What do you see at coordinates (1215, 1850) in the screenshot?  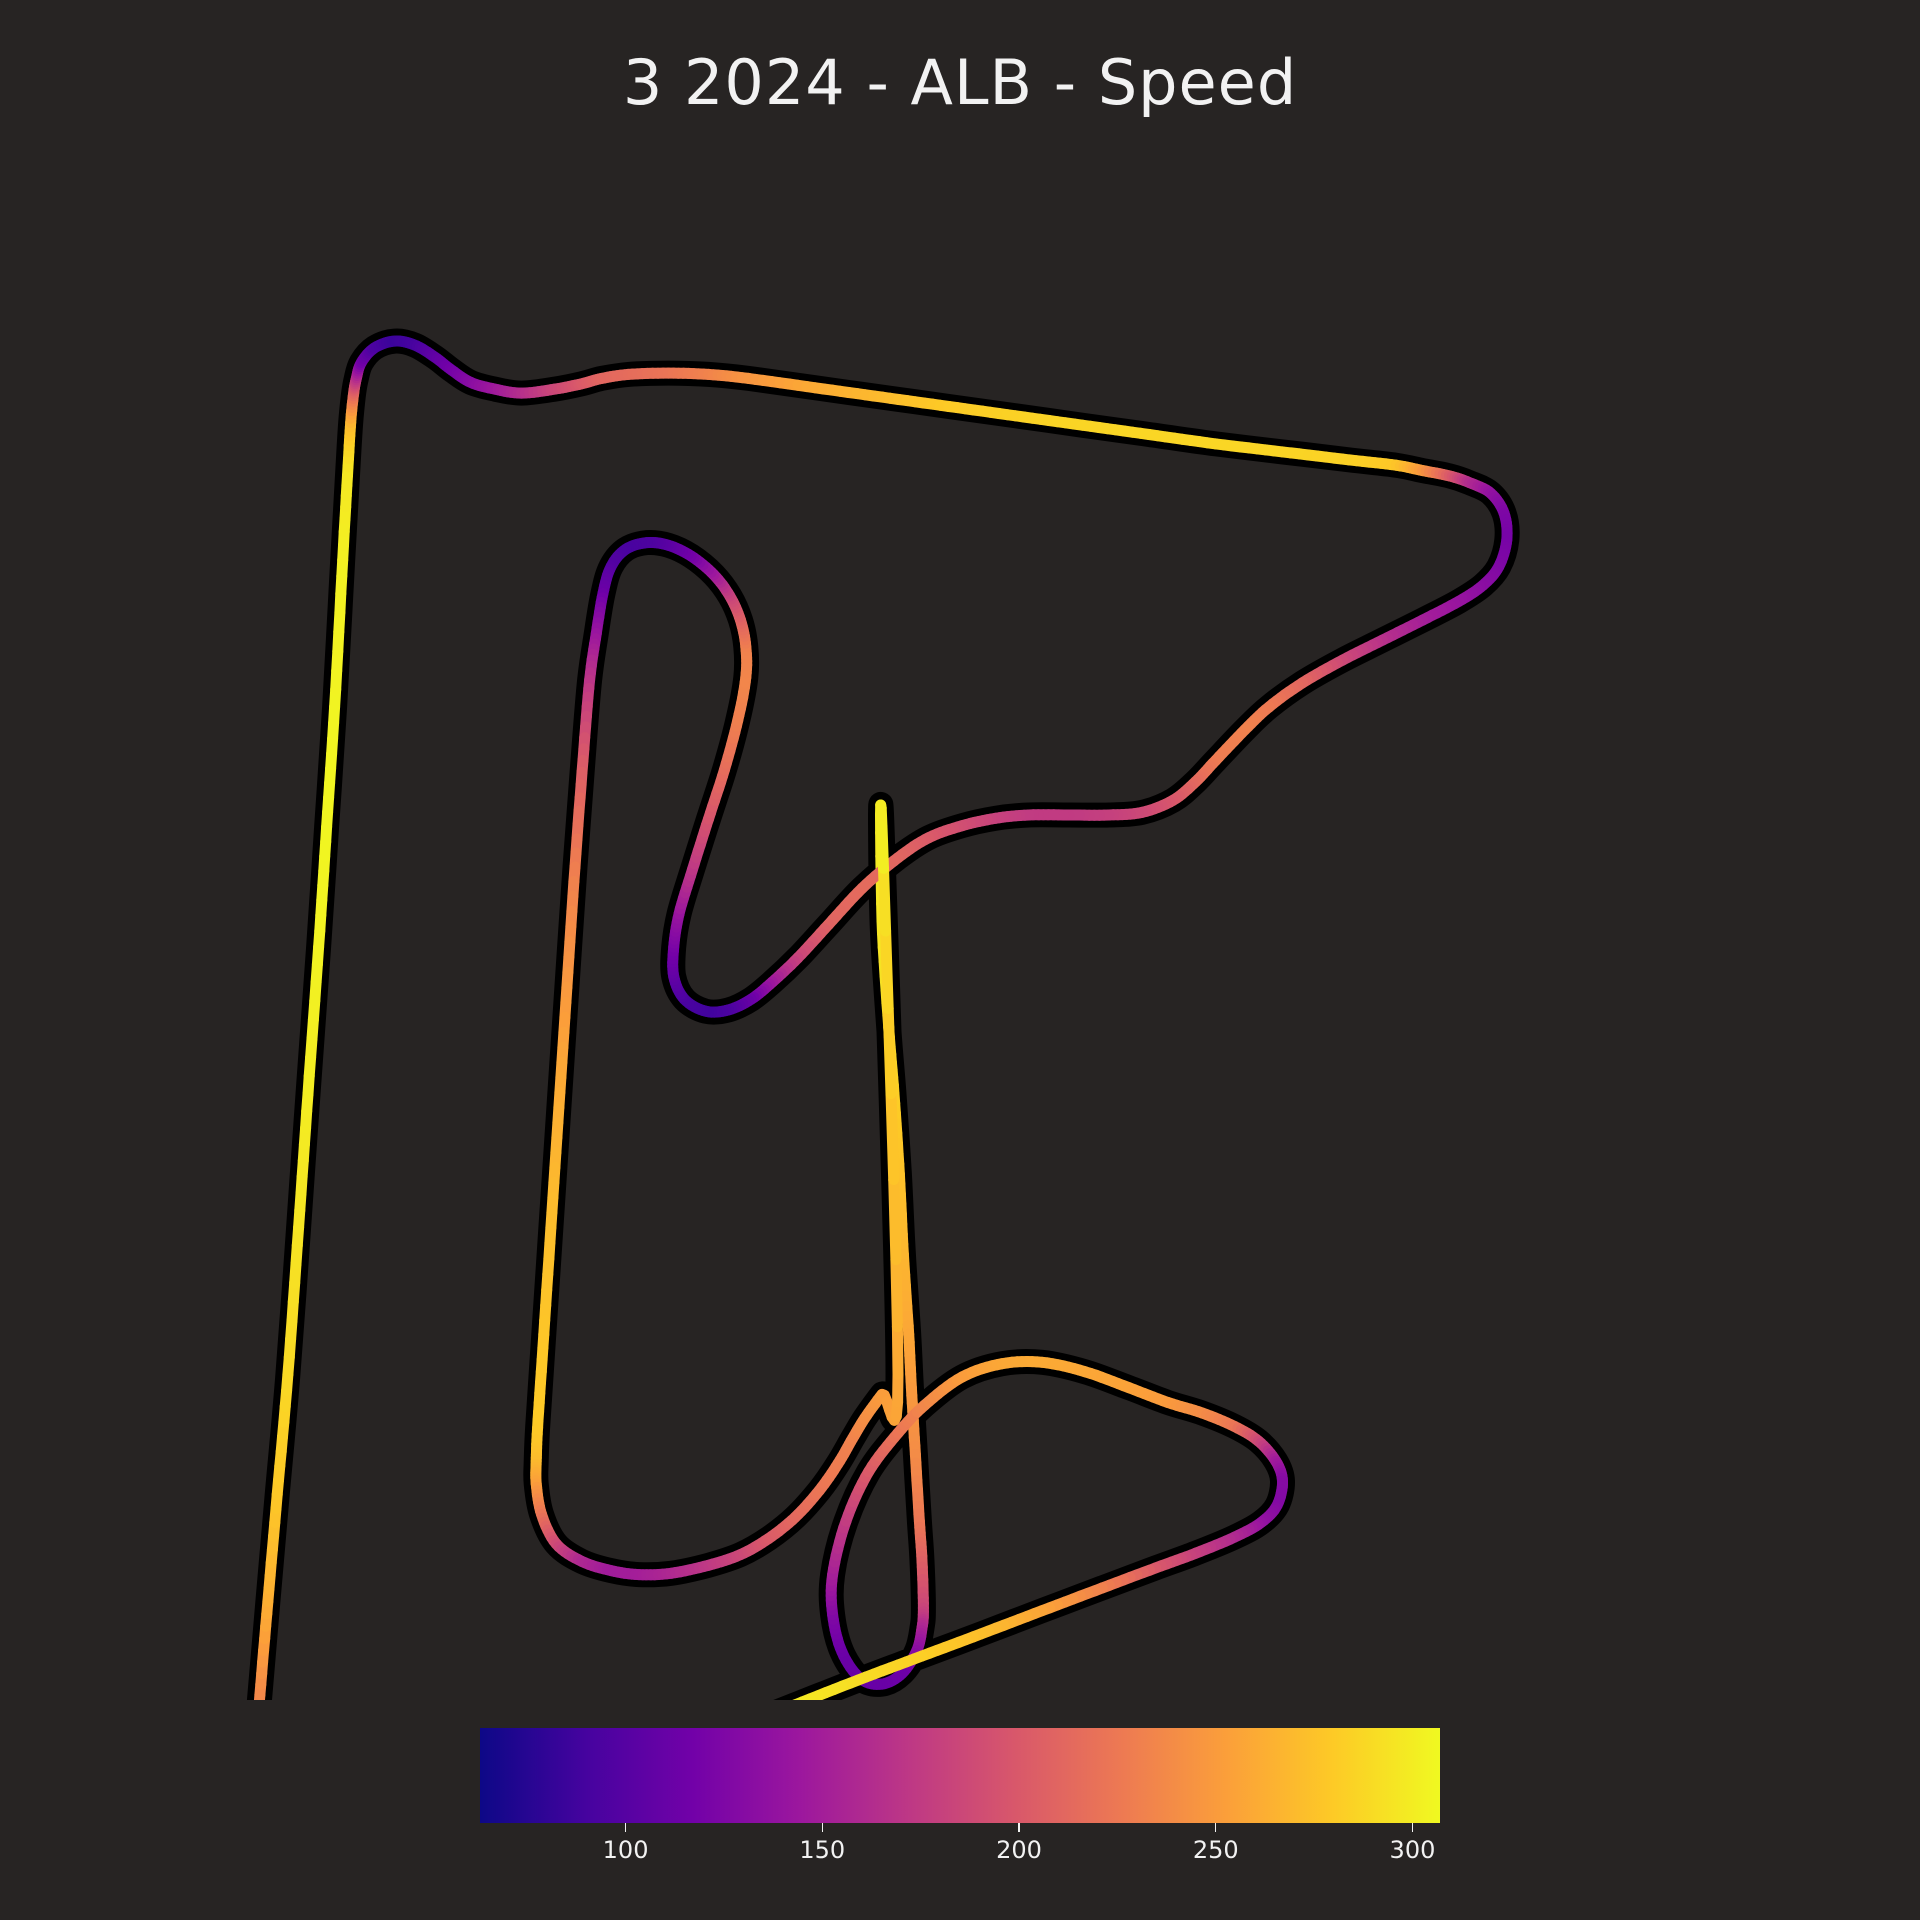 I see `colorbar-tick-label: 250` at bounding box center [1215, 1850].